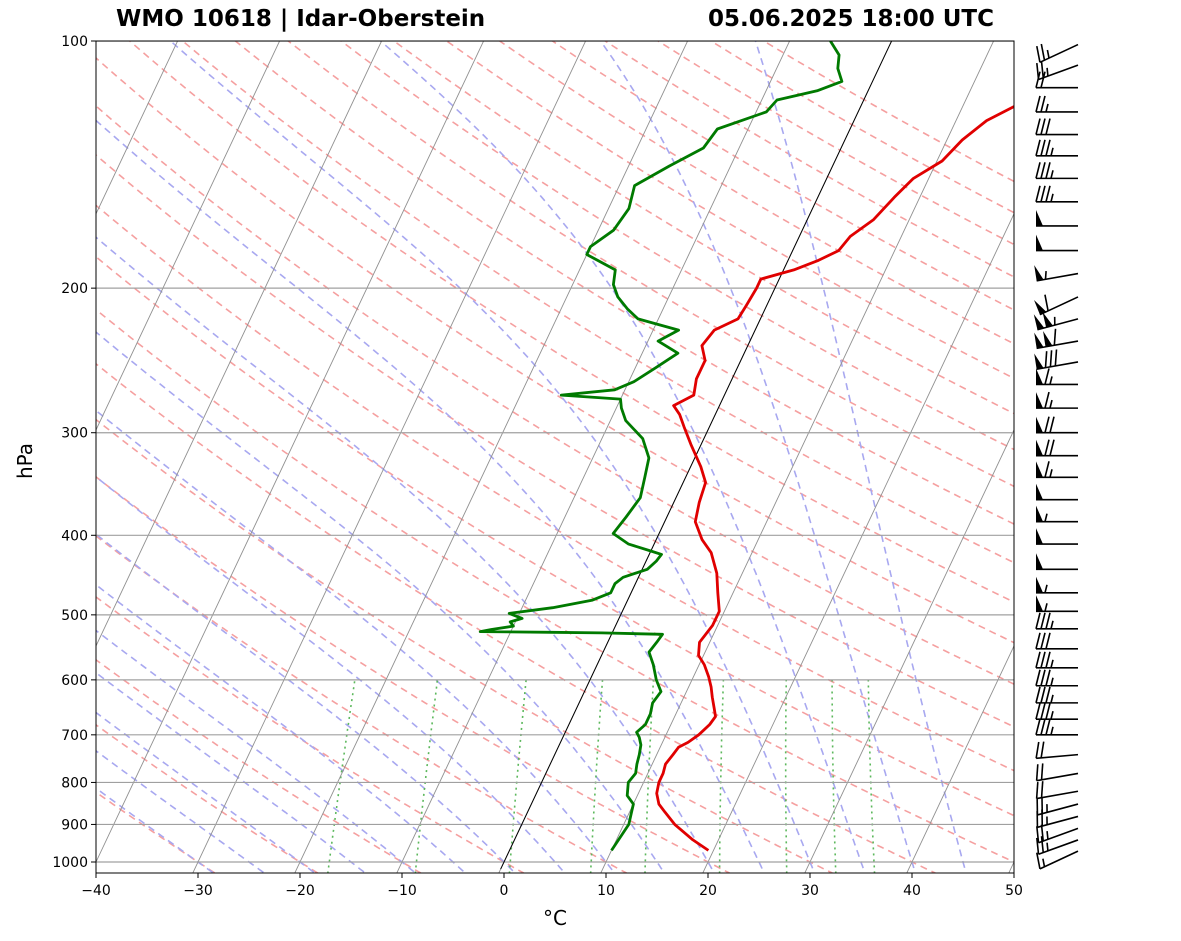  What do you see at coordinates (1056, 456) in the screenshot?
I see `wind-barbs` at bounding box center [1056, 456].